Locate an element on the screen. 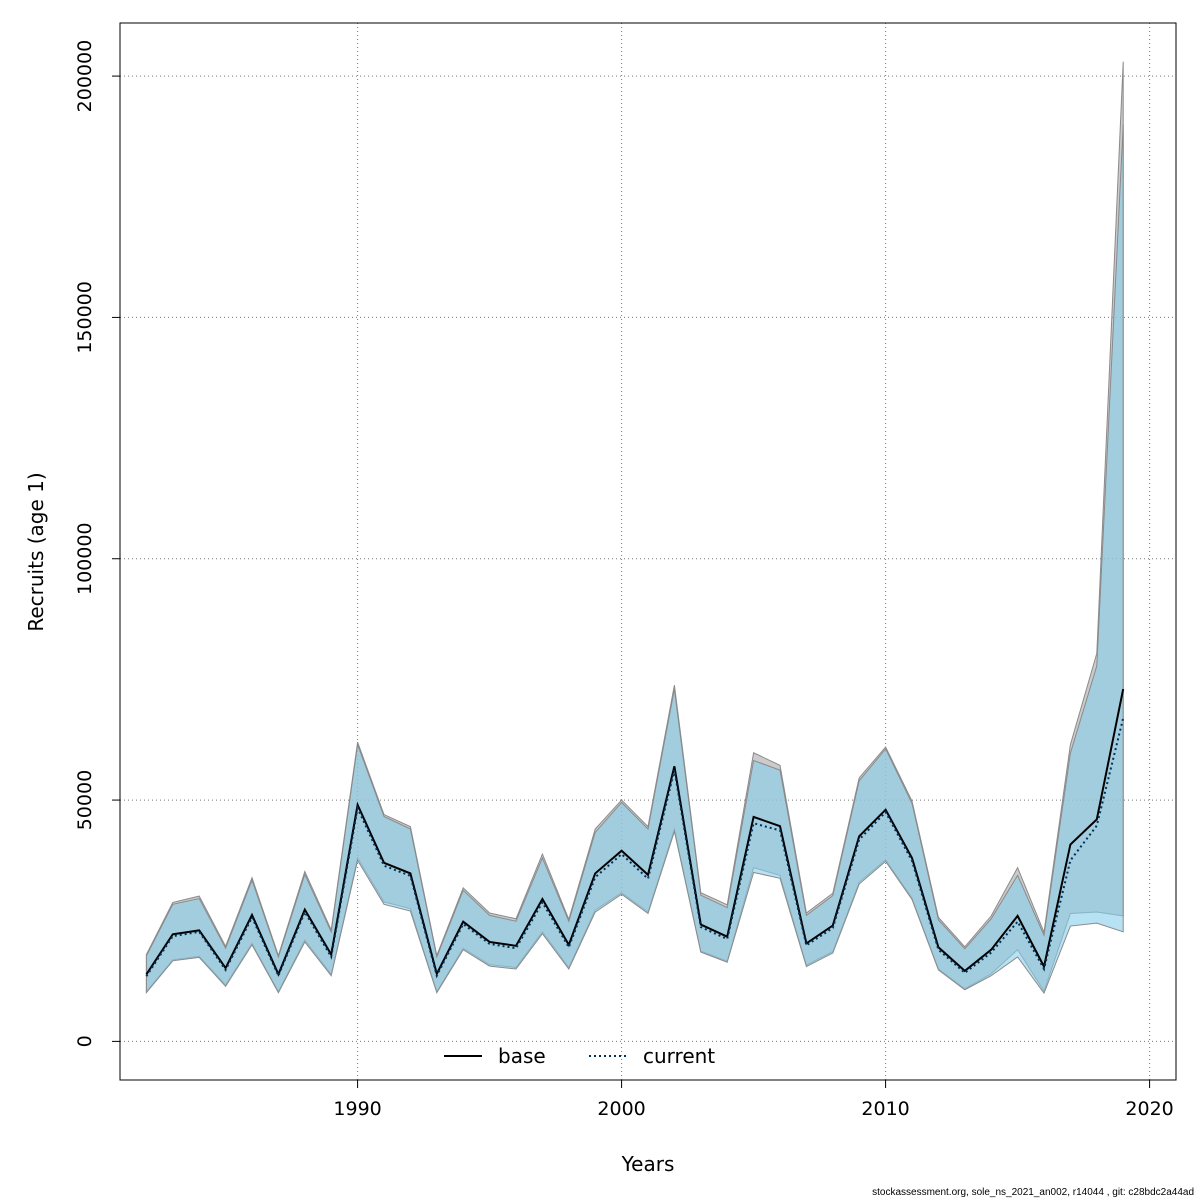  y-tick-label-50000: 50000 is located at coordinates (85, 800).